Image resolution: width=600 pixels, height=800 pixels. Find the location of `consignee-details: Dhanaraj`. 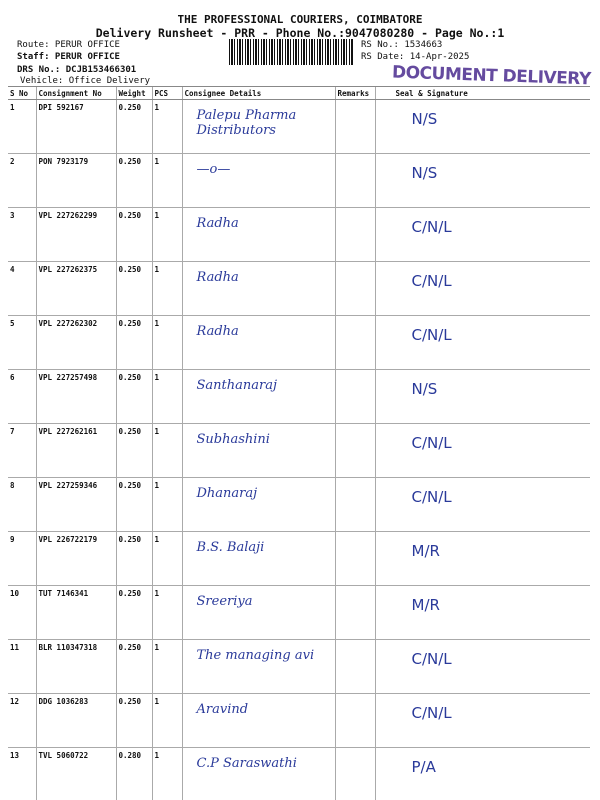

consignee-details: Dhanaraj is located at coordinates (258, 504).